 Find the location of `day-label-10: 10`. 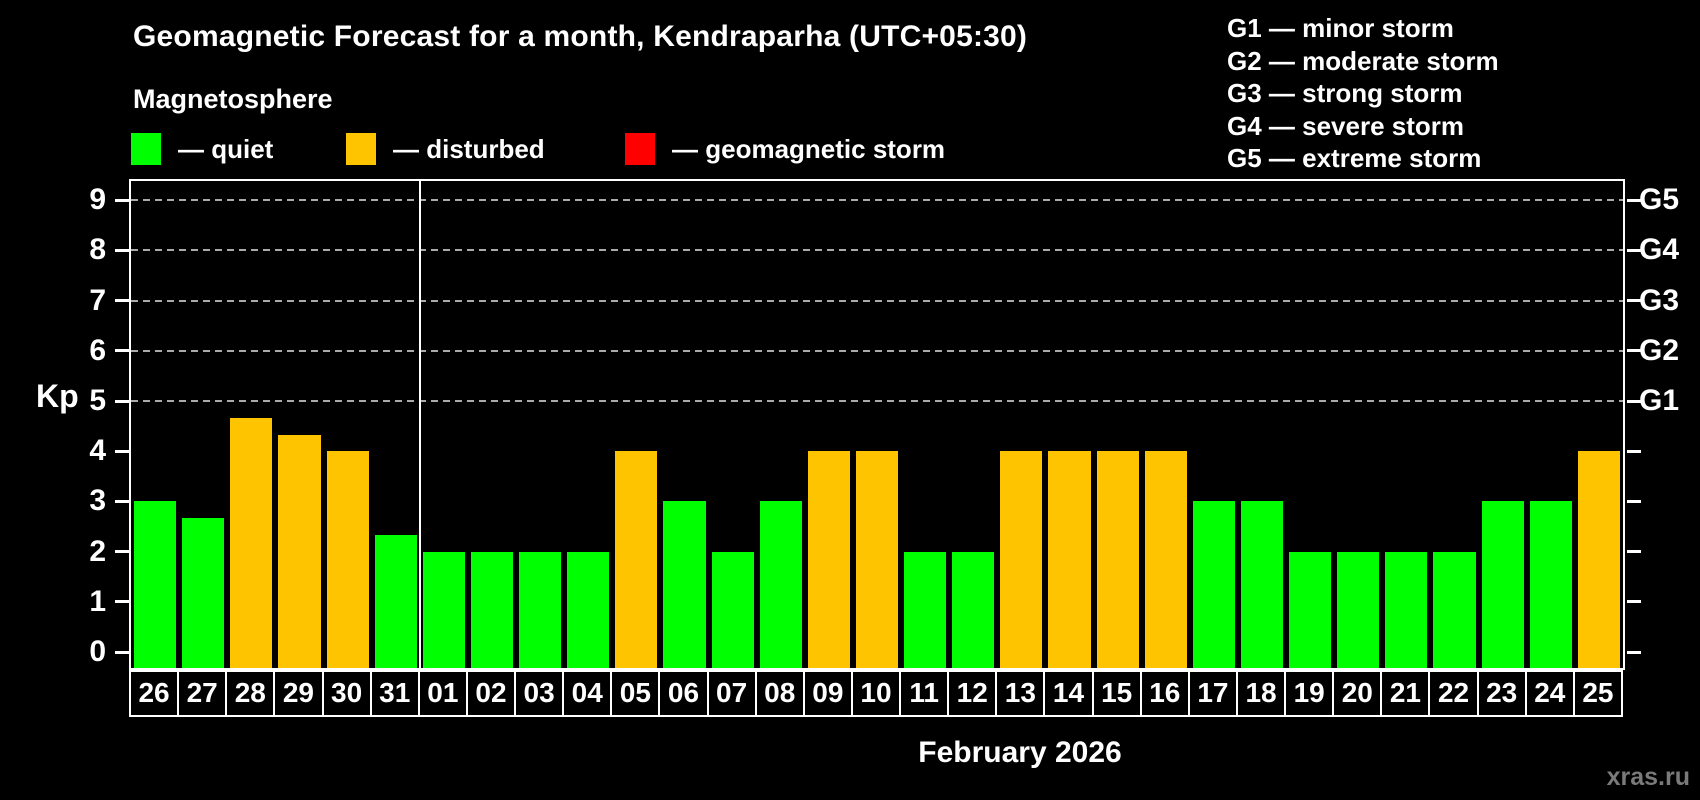

day-label-10: 10 is located at coordinates (876, 693).